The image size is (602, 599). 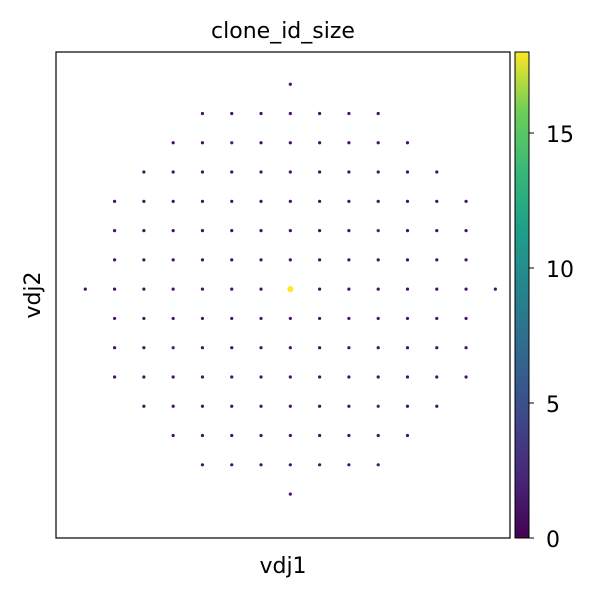 I want to click on colorbar-tick-label: 10, so click(x=560, y=270).